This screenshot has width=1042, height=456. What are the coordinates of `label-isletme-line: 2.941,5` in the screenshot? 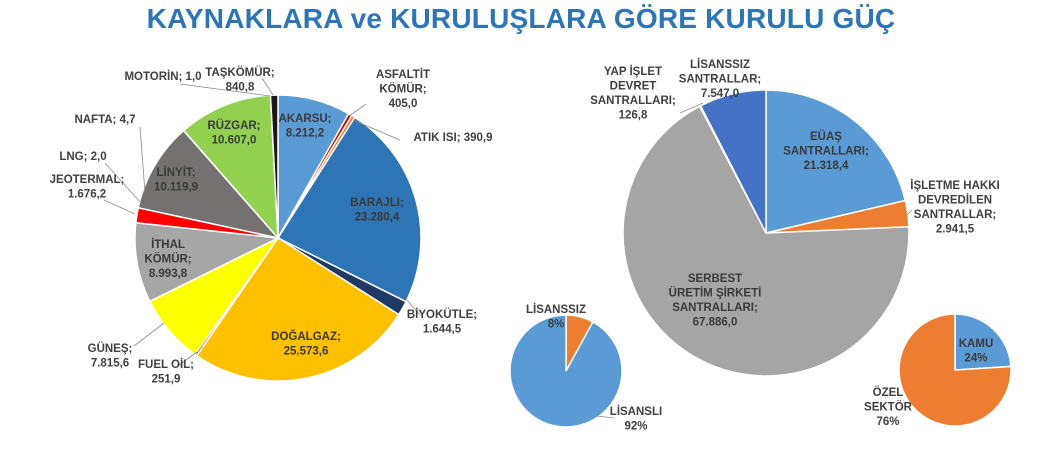 It's located at (955, 230).